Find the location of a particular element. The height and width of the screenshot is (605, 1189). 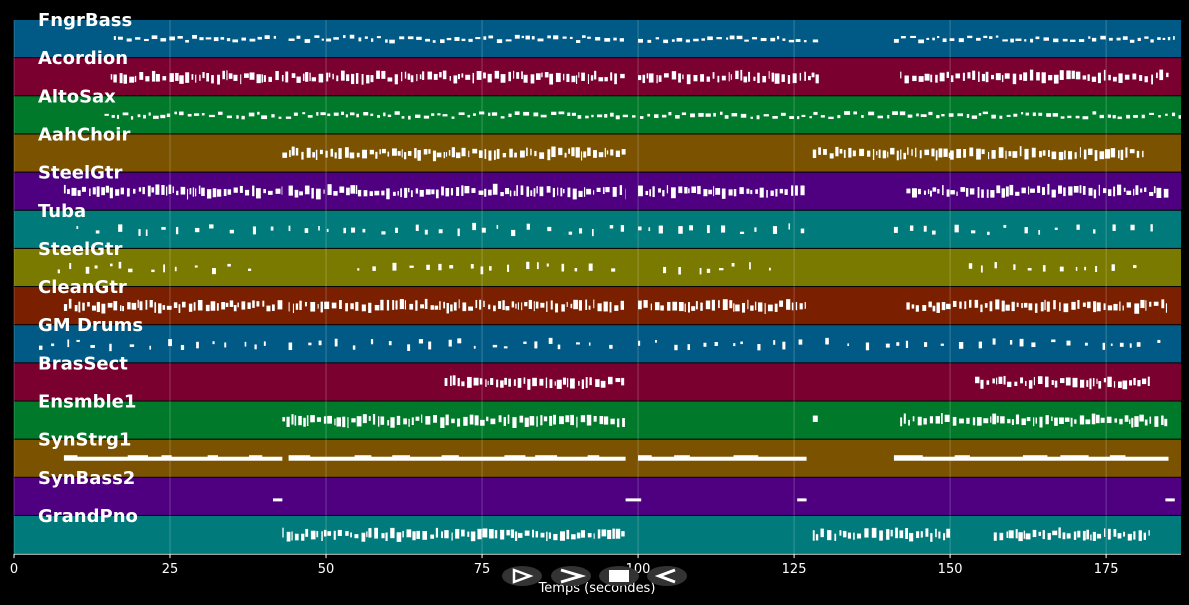

x-axis: 0 25 50 75 100 125 150 175 is located at coordinates (595, 565).